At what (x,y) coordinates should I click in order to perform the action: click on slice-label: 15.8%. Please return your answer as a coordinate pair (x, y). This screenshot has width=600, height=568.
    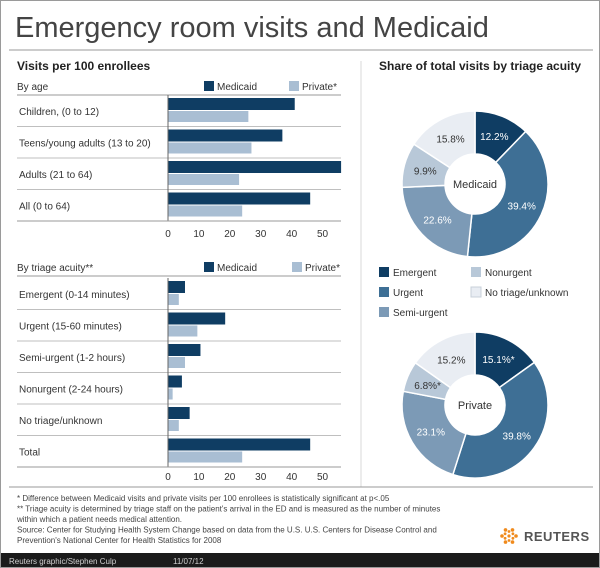
    Looking at the image, I should click on (450, 140).